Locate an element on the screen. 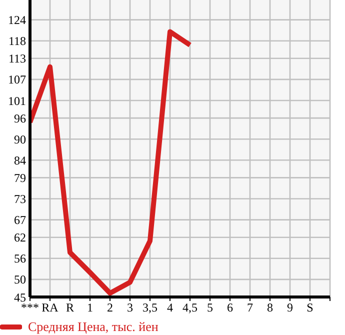  y-tick-label: 113 is located at coordinates (17, 59).